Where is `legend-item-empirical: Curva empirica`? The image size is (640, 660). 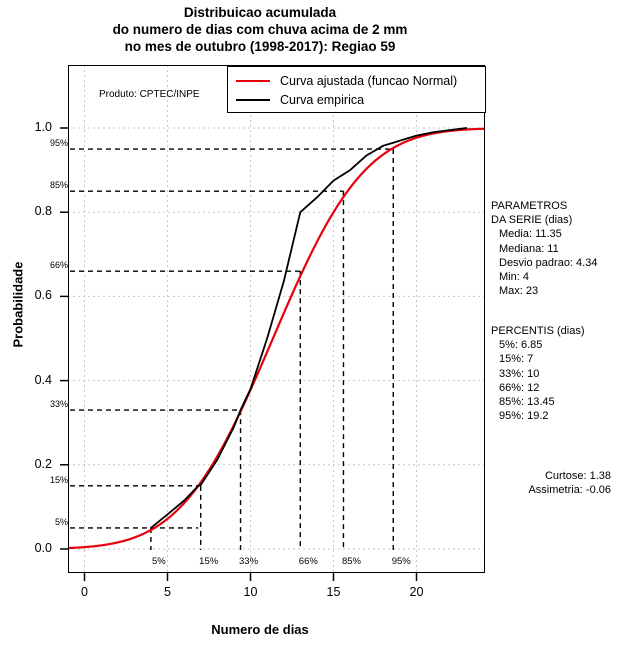
legend-item-empirical: Curva empirica is located at coordinates (300, 100).